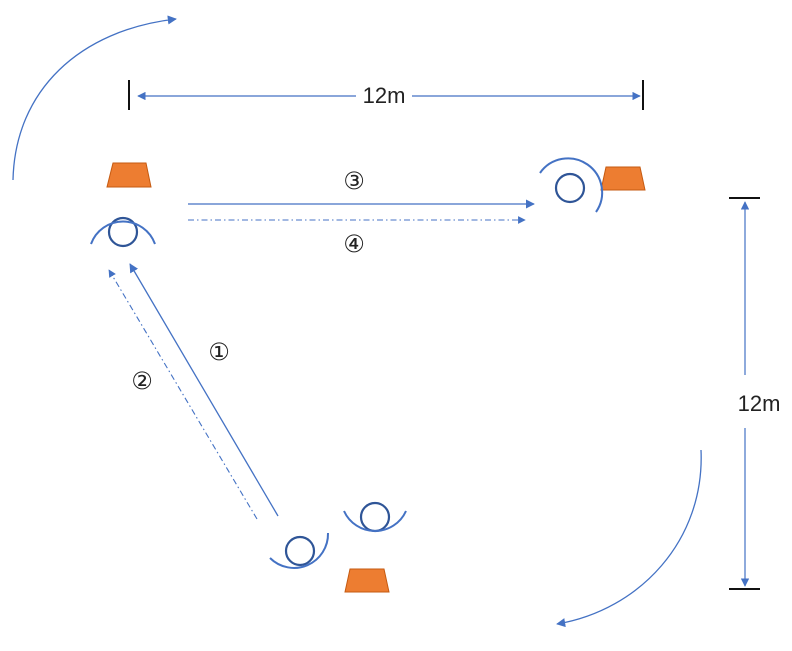 This screenshot has height=651, width=792. I want to click on pass-1-line, so click(204, 390).